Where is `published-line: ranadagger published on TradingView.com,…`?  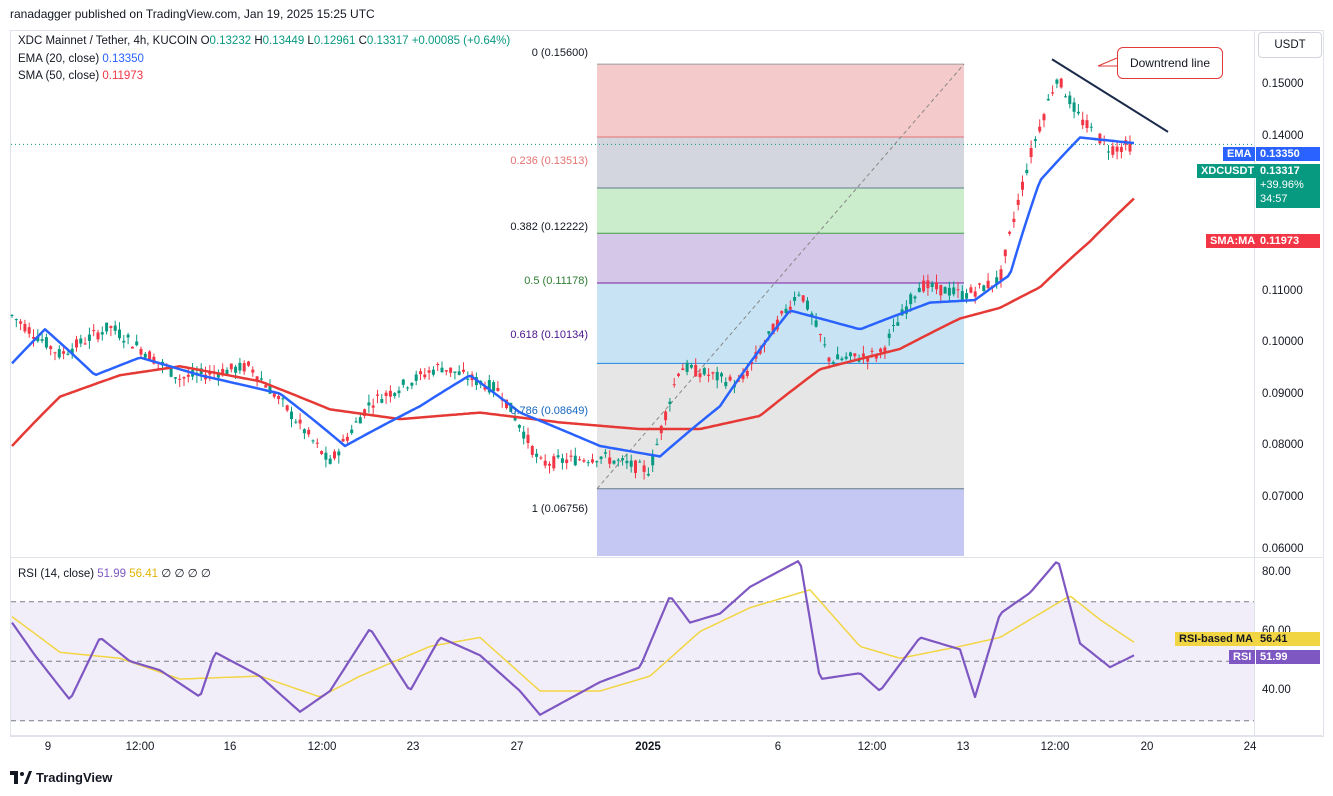 published-line: ranadagger published on TradingView.com,… is located at coordinates (192, 14).